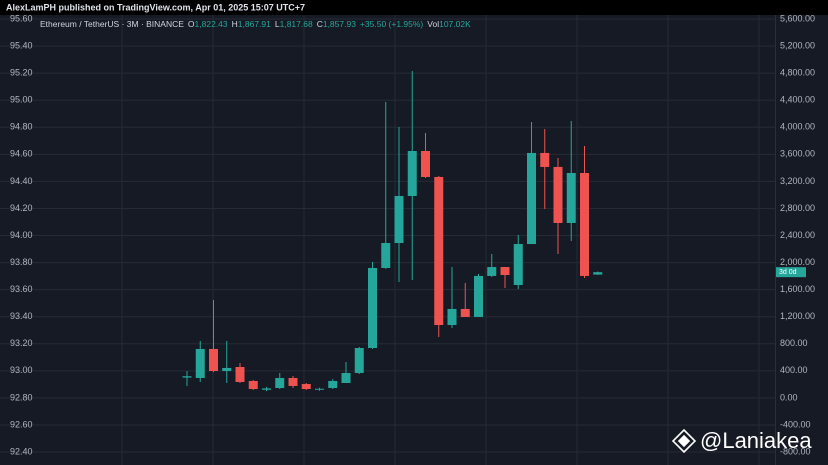  What do you see at coordinates (191, 24) in the screenshot?
I see `legend-open-label: O` at bounding box center [191, 24].